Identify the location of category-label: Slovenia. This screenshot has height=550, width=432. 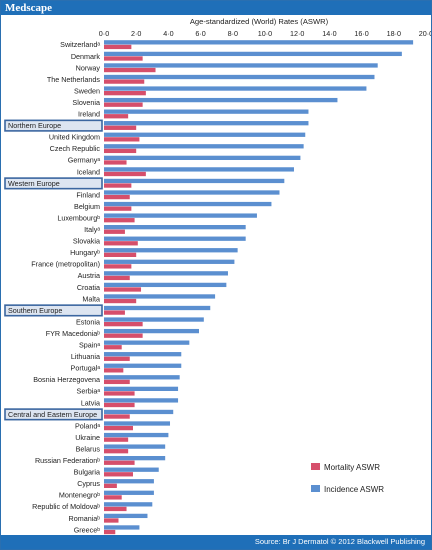
(86, 102).